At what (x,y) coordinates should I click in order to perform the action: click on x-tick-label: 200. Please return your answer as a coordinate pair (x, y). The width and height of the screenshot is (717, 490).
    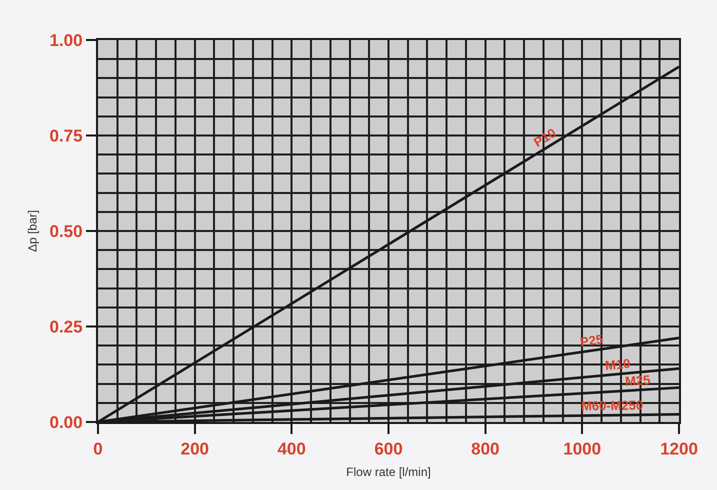
    Looking at the image, I should click on (195, 448).